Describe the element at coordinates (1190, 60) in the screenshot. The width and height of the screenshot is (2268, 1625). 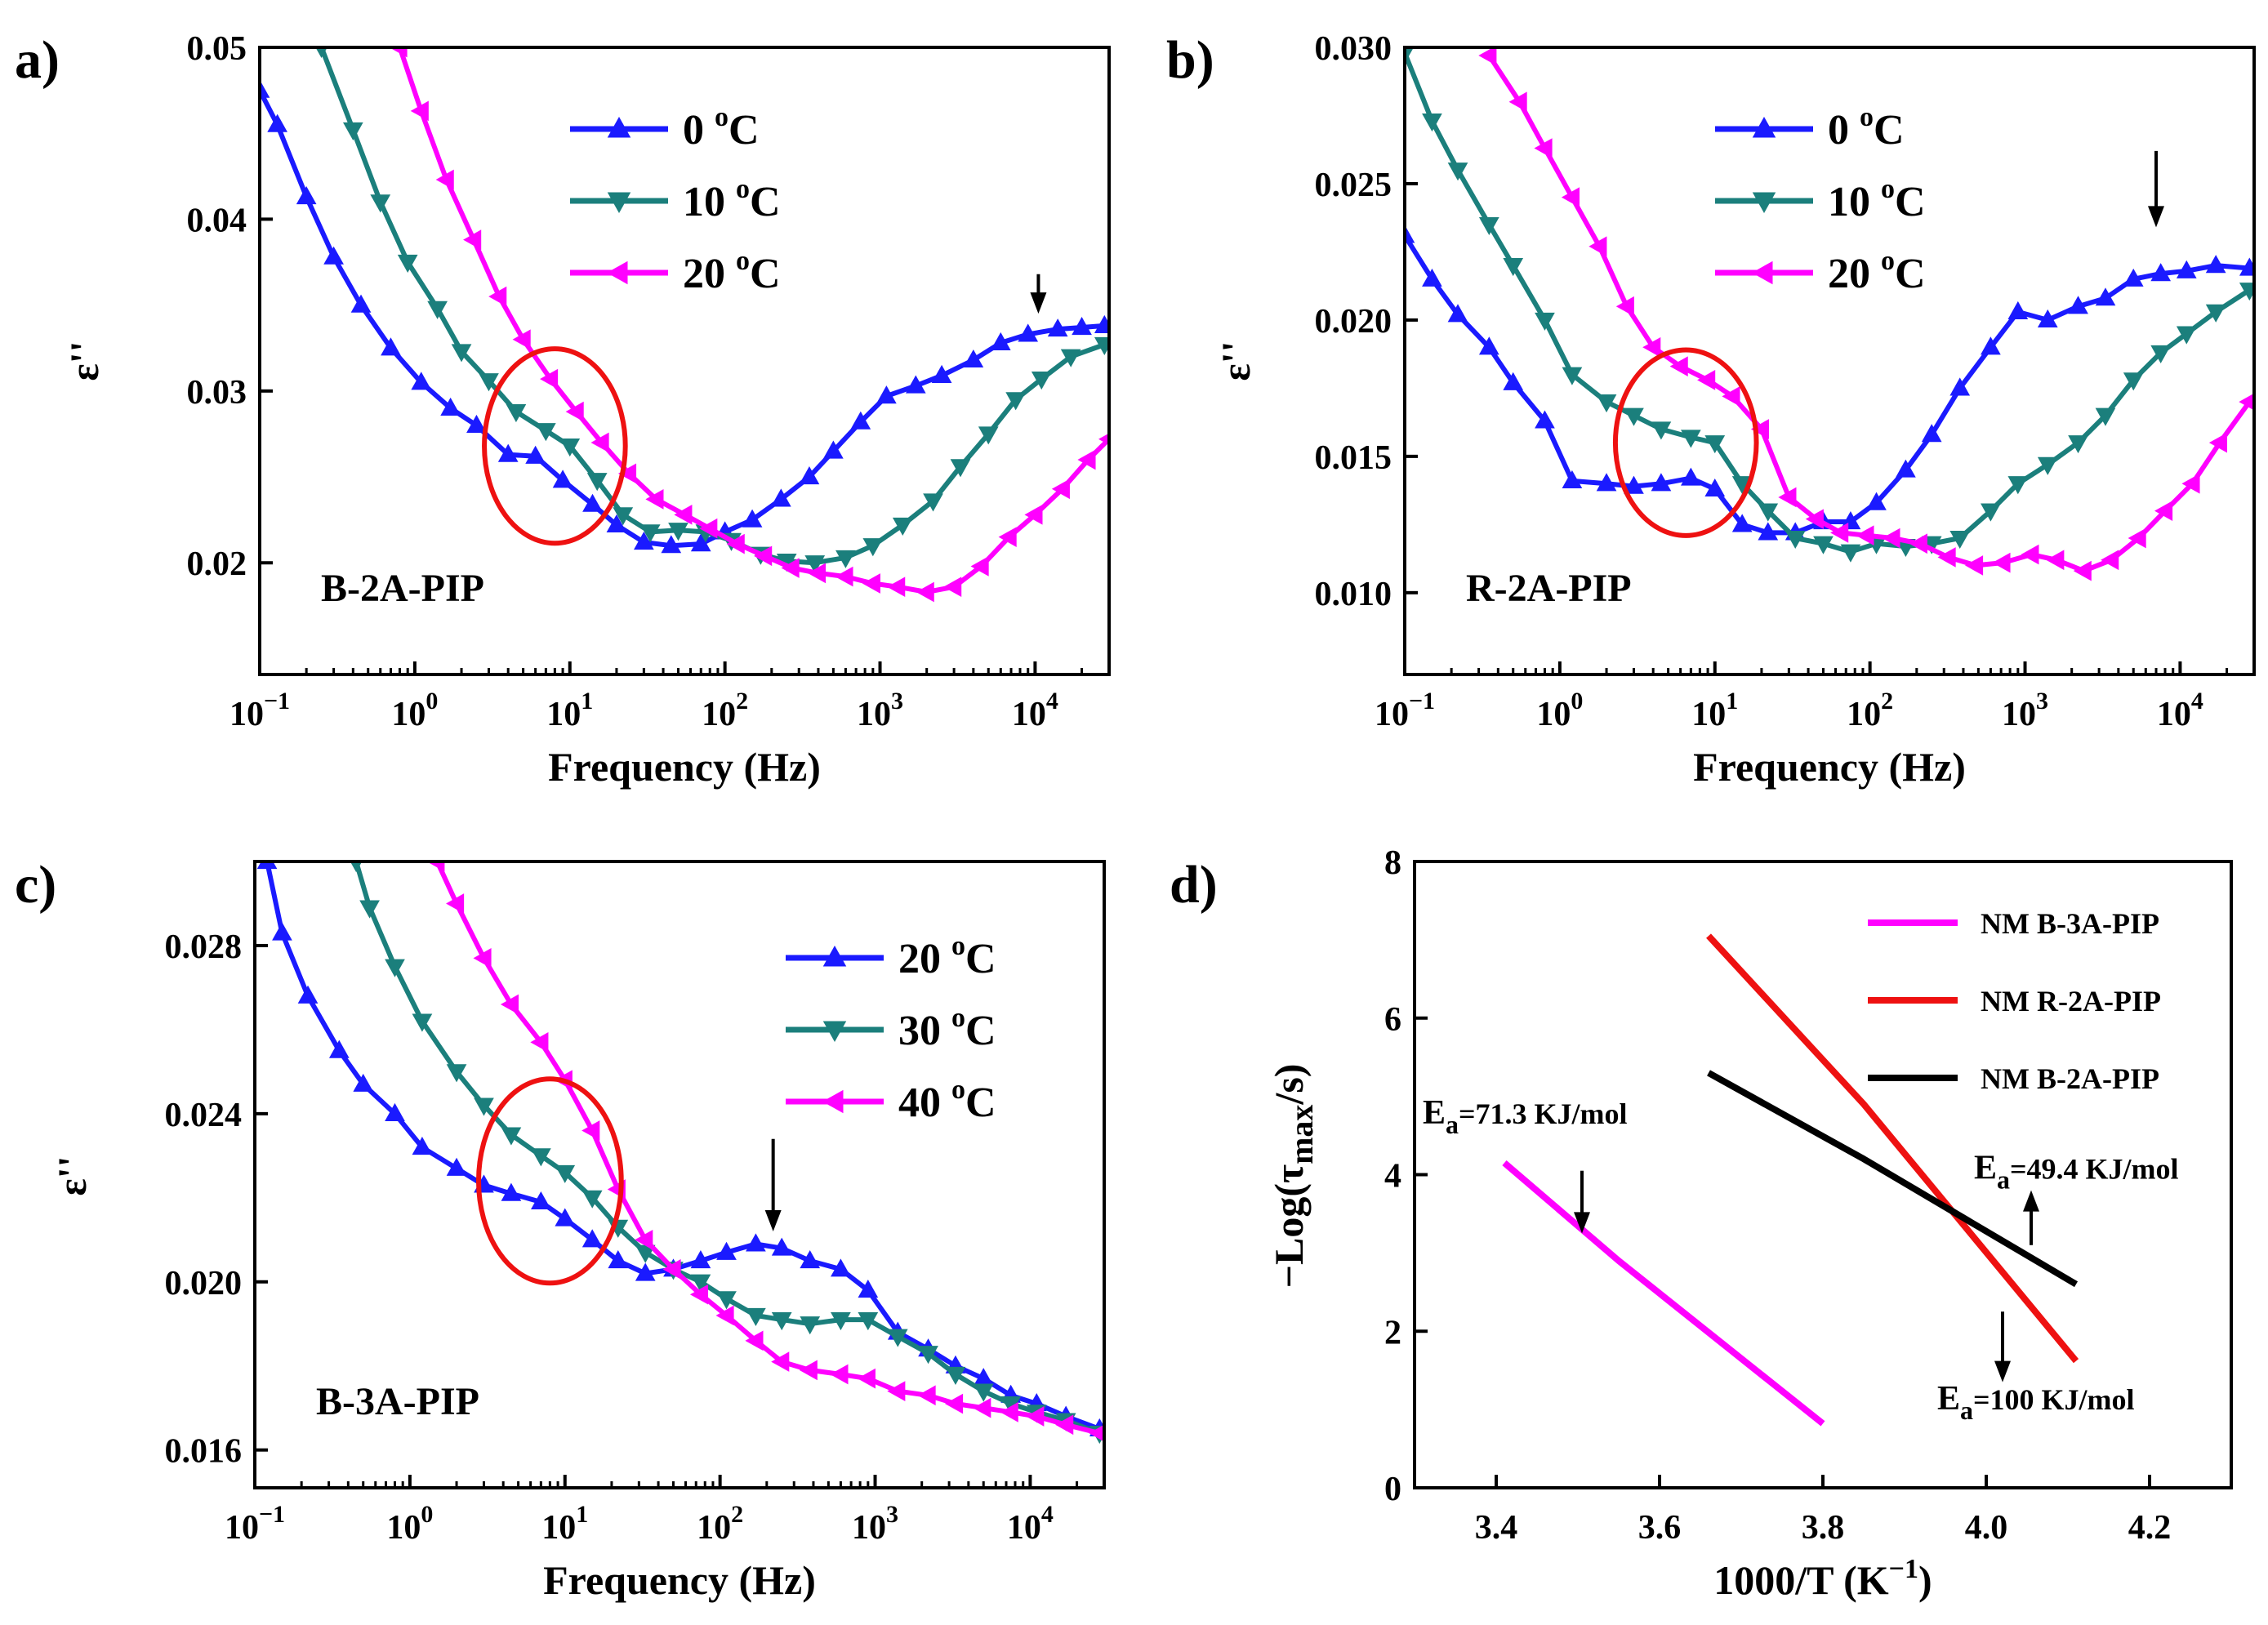
I see `panel-label: b)` at that location.